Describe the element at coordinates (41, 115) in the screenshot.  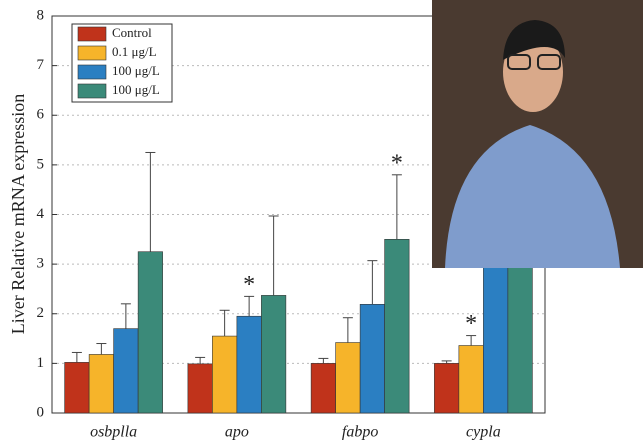
I see `y-tick-label: 6` at that location.